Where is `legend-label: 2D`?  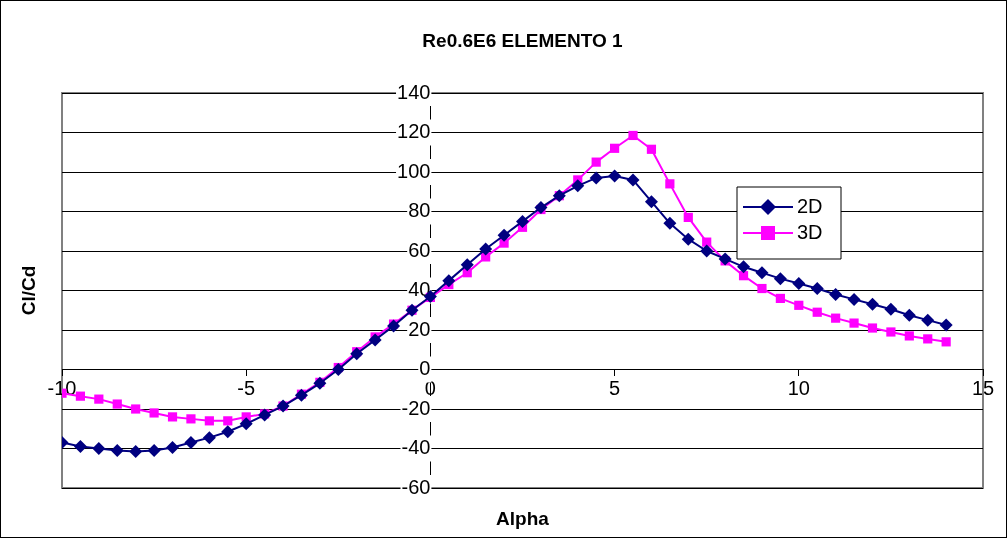
legend-label: 2D is located at coordinates (810, 205).